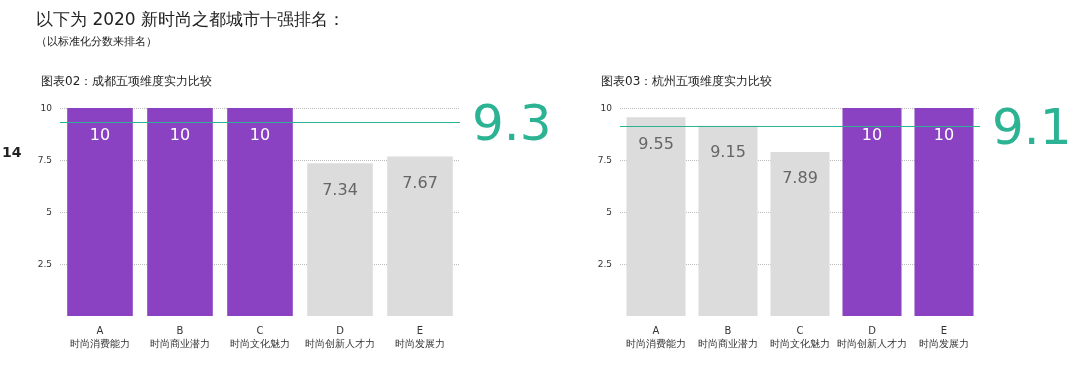 The height and width of the screenshot is (378, 1080). I want to click on ref-line-label: 9.3, so click(512, 122).